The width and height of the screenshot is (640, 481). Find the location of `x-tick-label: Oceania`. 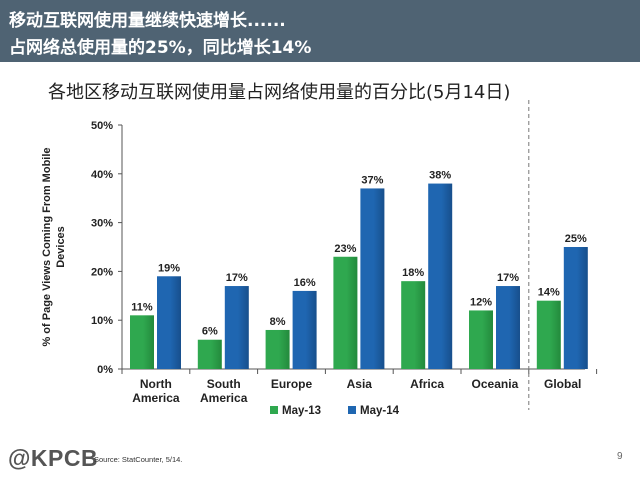

x-tick-label: Oceania is located at coordinates (495, 384).